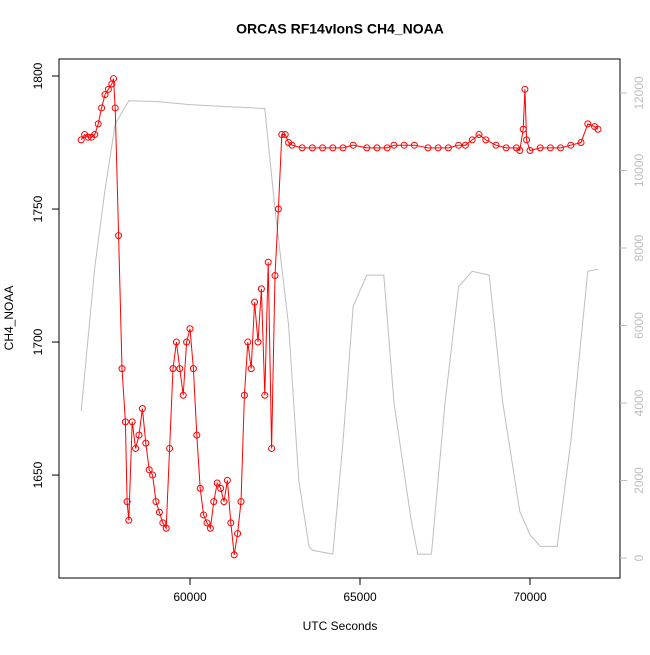 This screenshot has height=655, width=650. What do you see at coordinates (340, 29) in the screenshot?
I see `chart-title: ORCAS RF14vIonS CH4_NOAA` at bounding box center [340, 29].